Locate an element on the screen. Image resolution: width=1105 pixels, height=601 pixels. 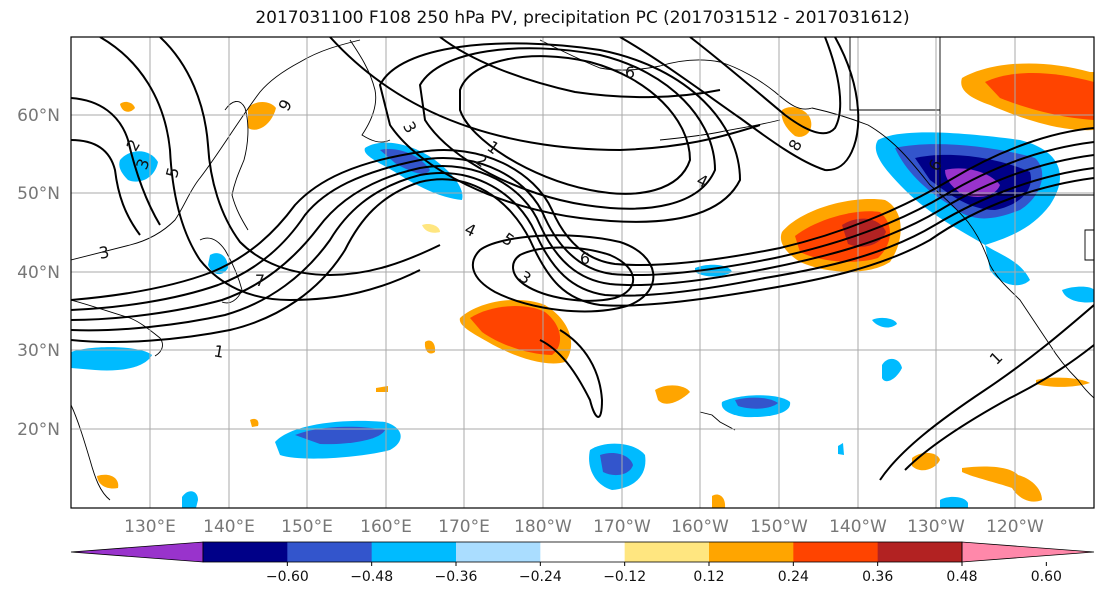
lon-label: 130°W is located at coordinates (936, 527).